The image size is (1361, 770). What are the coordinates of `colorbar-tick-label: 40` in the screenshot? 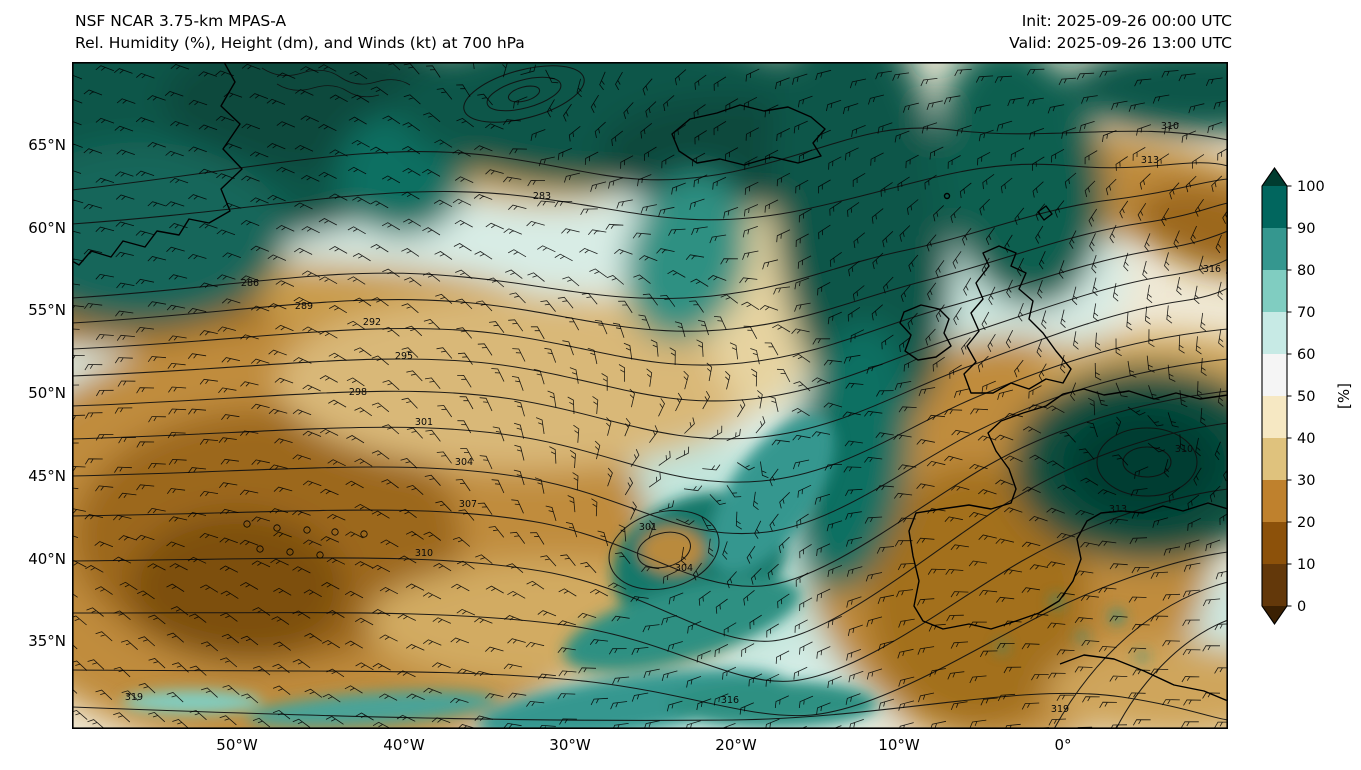 It's located at (1306, 439).